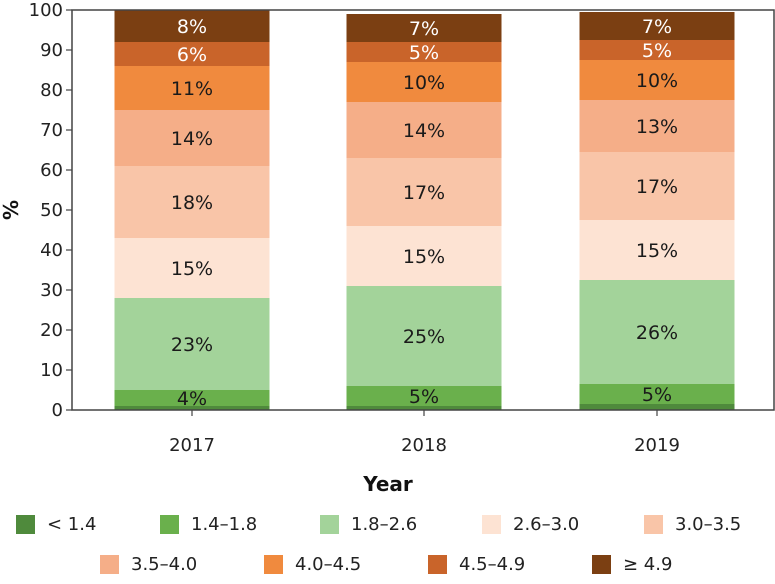 The height and width of the screenshot is (584, 775). Describe the element at coordinates (51, 130) in the screenshot. I see `y-tick-label: 70` at that location.